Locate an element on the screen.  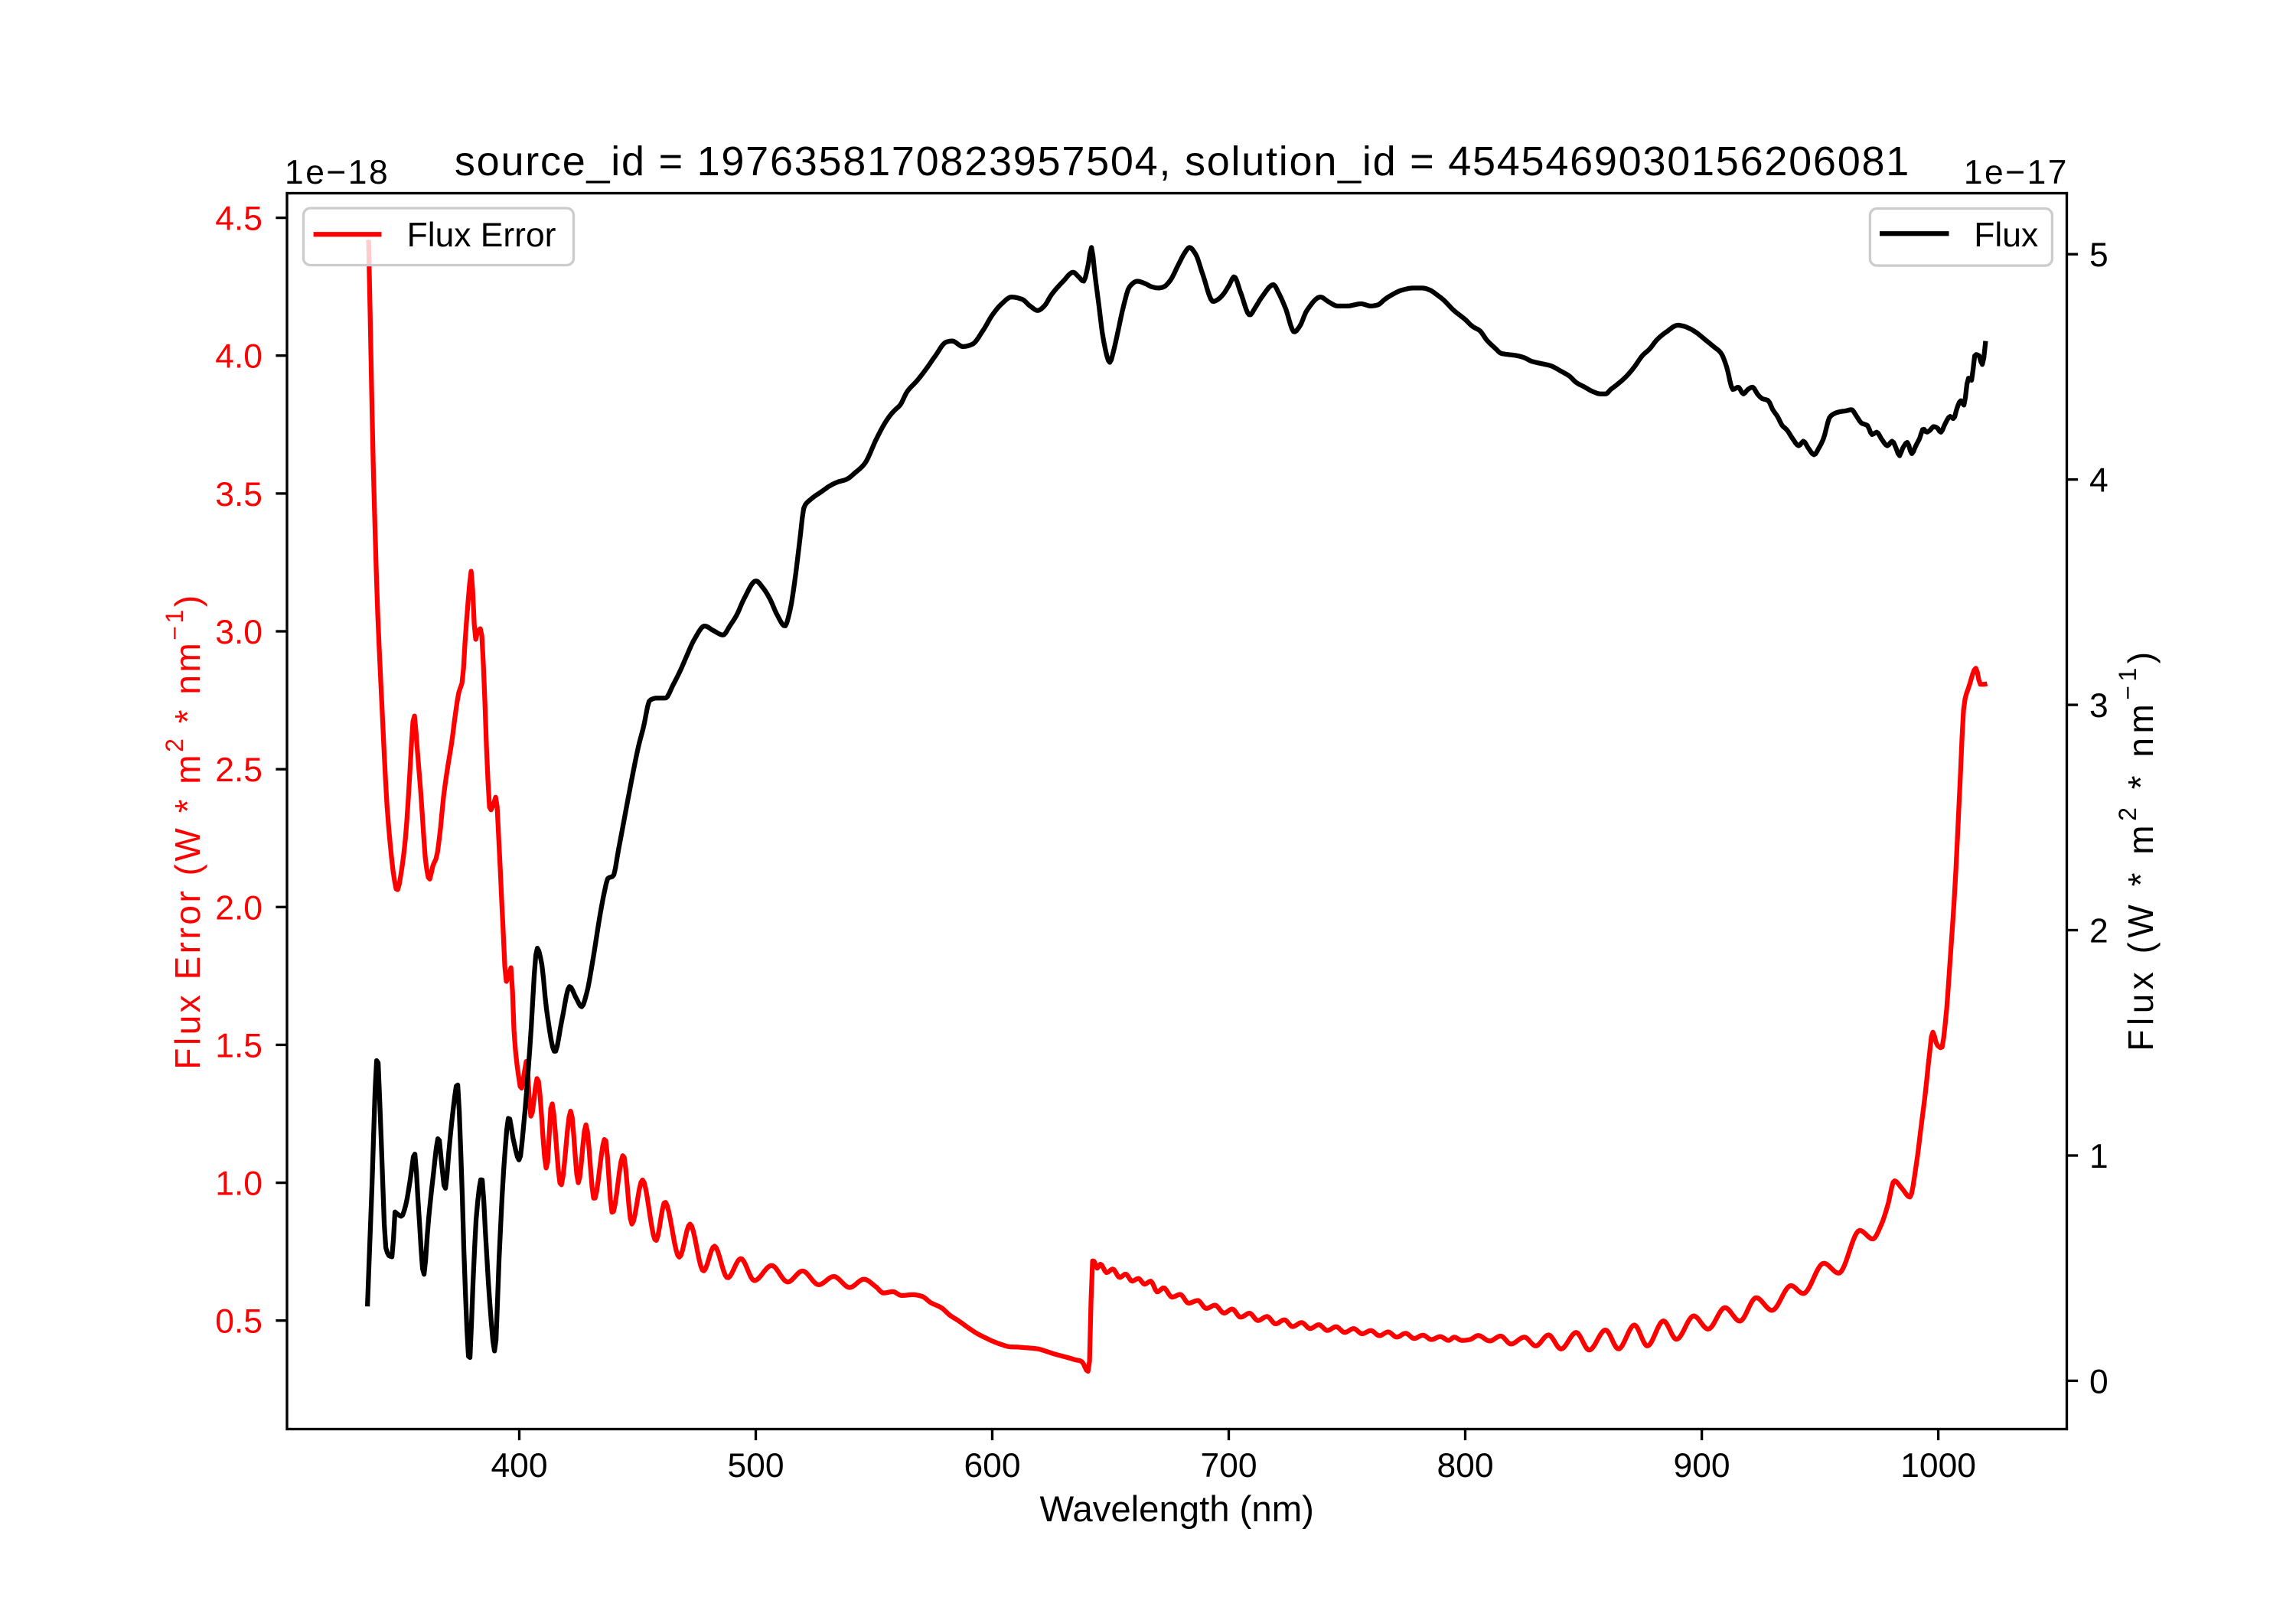
svg-text: 5 is located at coordinates (2098, 255).